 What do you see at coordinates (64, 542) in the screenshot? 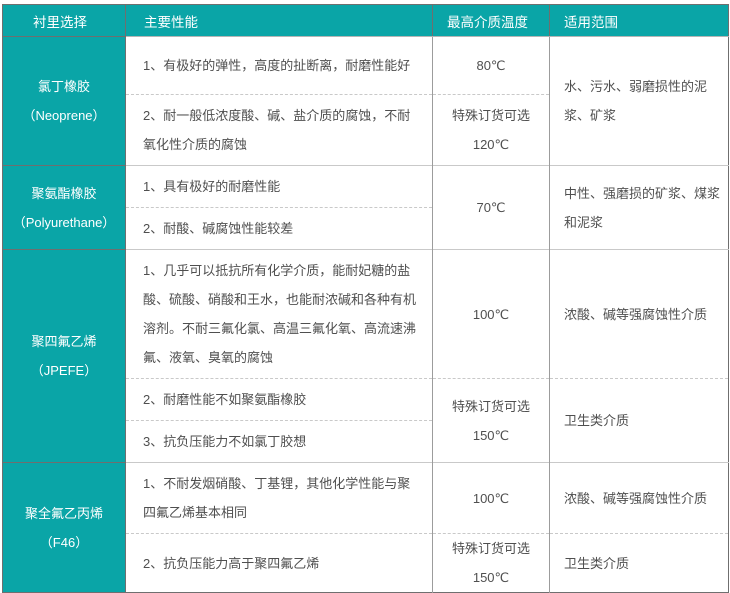
I see `material-alias: （F46）` at bounding box center [64, 542].